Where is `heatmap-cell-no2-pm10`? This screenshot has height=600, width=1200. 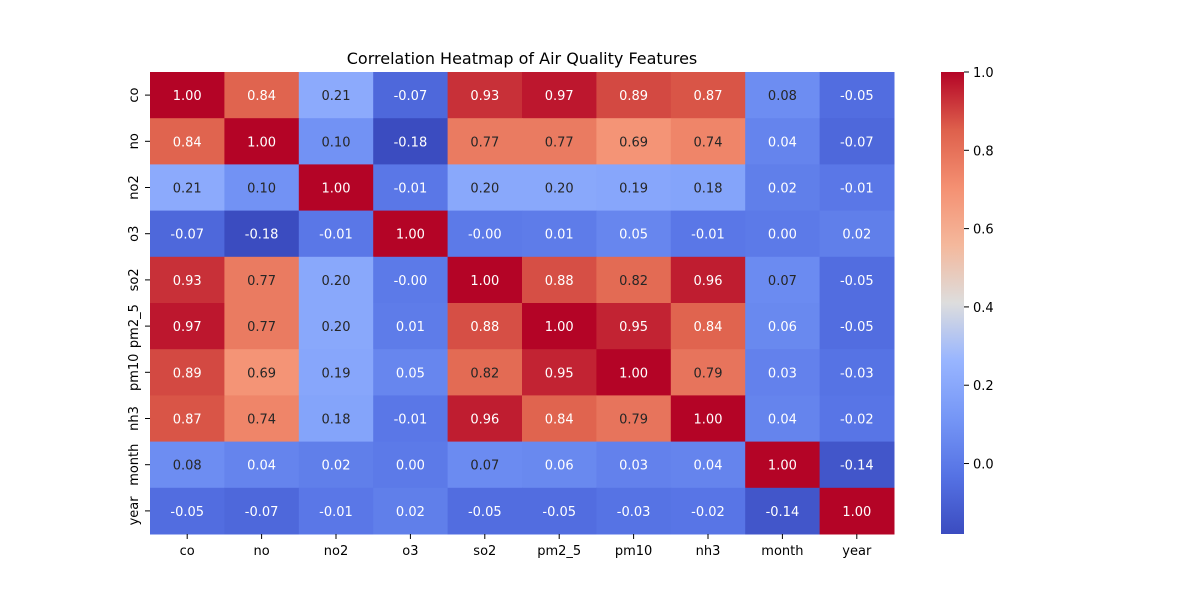
heatmap-cell-no2-pm10 is located at coordinates (634, 188).